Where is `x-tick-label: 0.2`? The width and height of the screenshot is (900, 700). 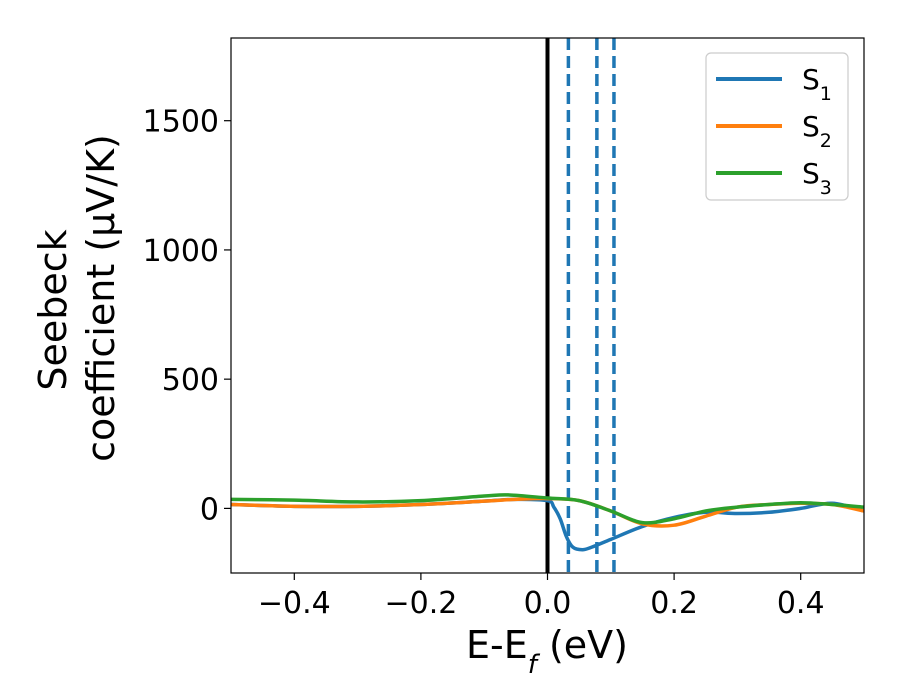 x-tick-label: 0.2 is located at coordinates (674, 603).